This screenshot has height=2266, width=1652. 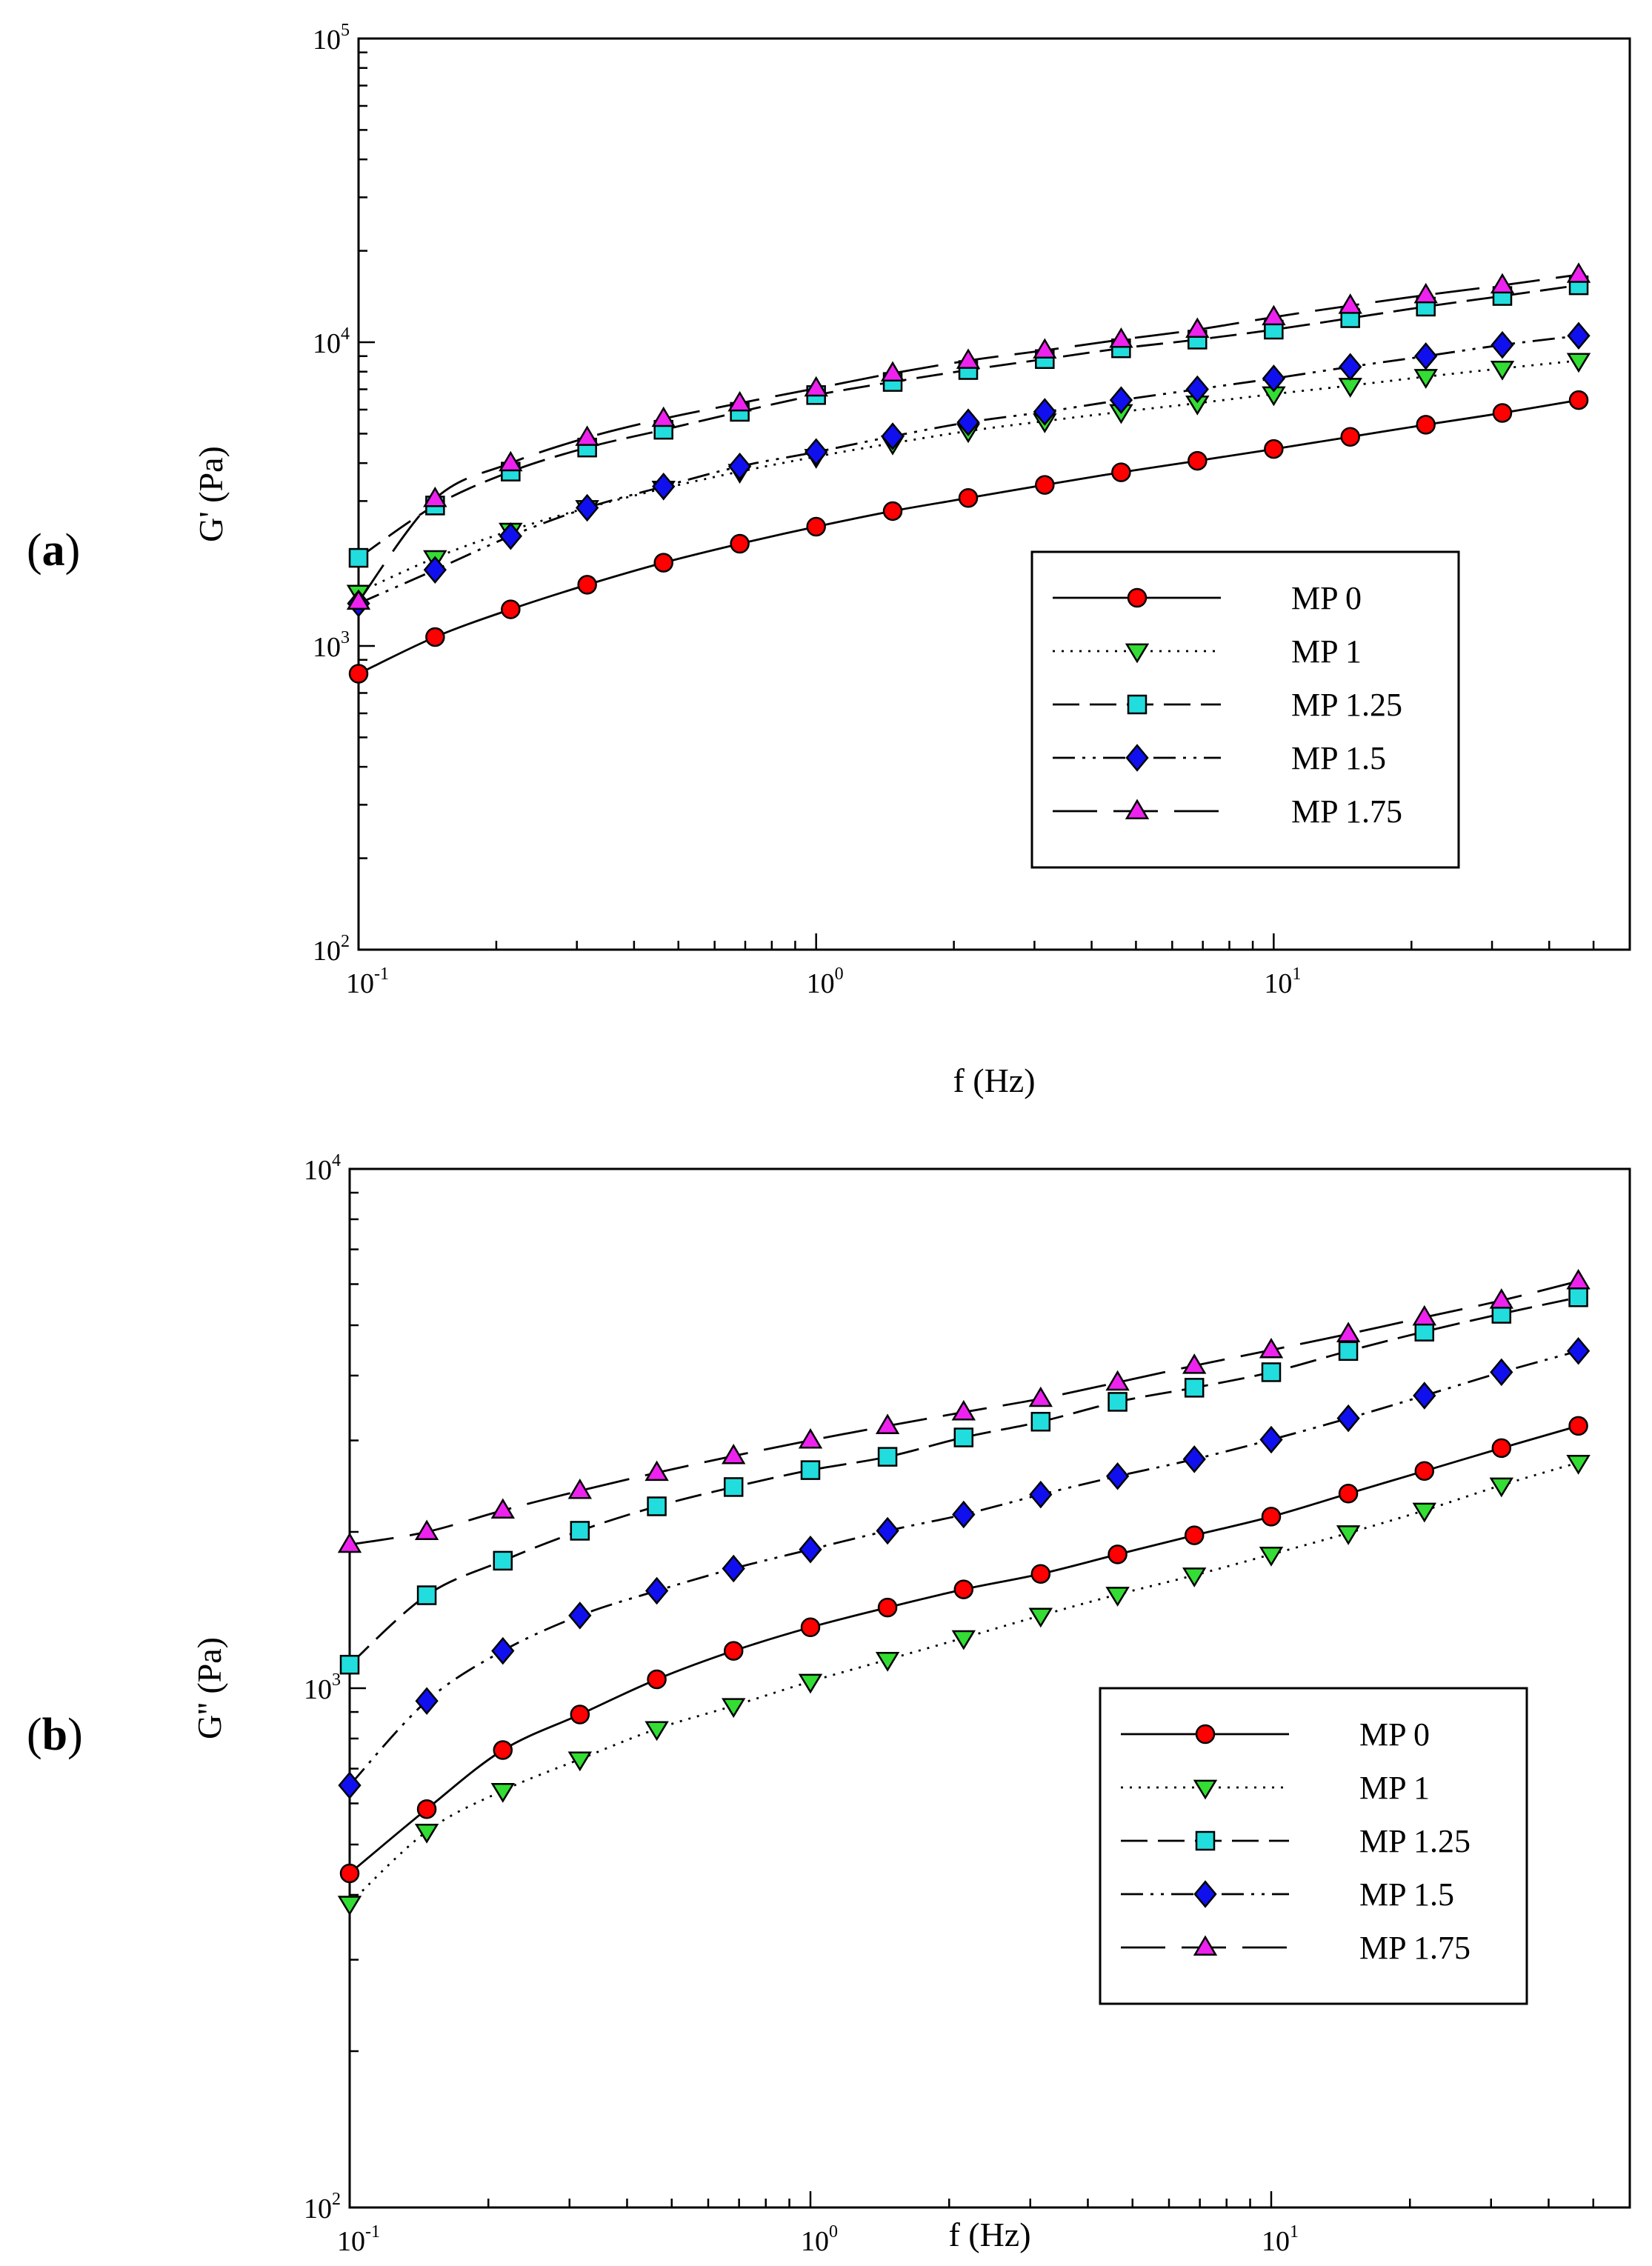 I want to click on y-axis-title: G' (Pa), so click(x=211, y=494).